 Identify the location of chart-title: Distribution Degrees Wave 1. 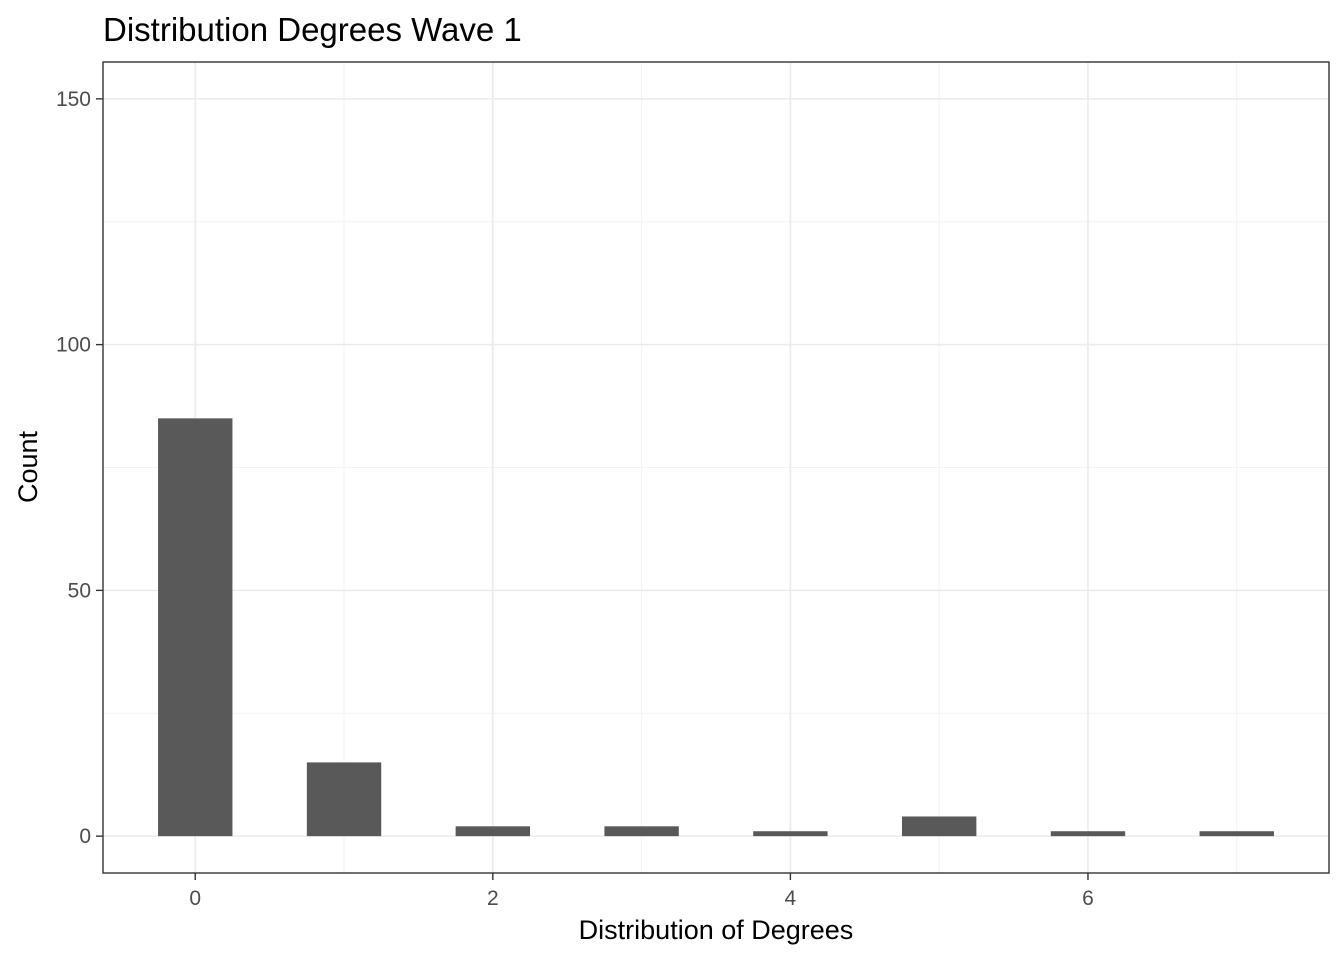
(312, 29).